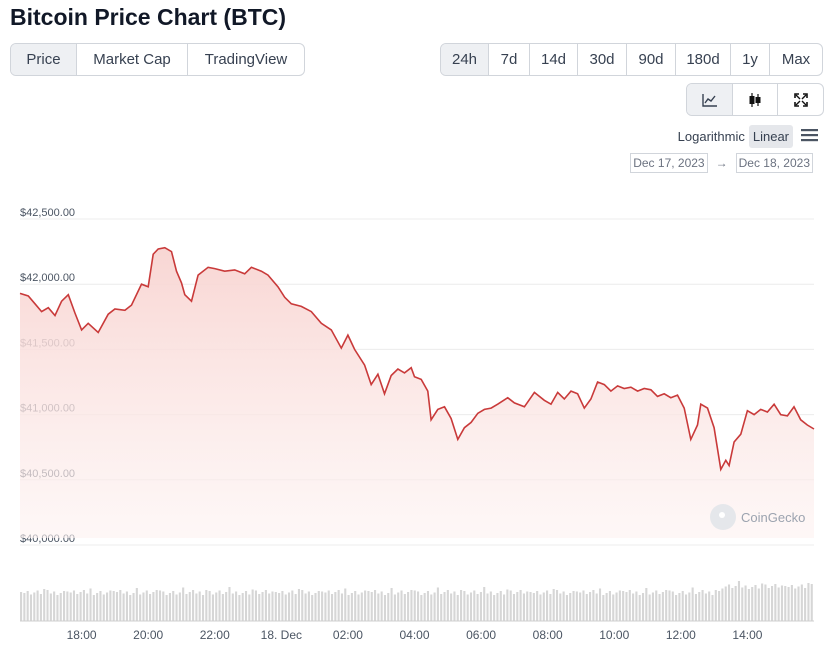  Describe the element at coordinates (651, 59) in the screenshot. I see `range-90d-button: 90d` at that location.